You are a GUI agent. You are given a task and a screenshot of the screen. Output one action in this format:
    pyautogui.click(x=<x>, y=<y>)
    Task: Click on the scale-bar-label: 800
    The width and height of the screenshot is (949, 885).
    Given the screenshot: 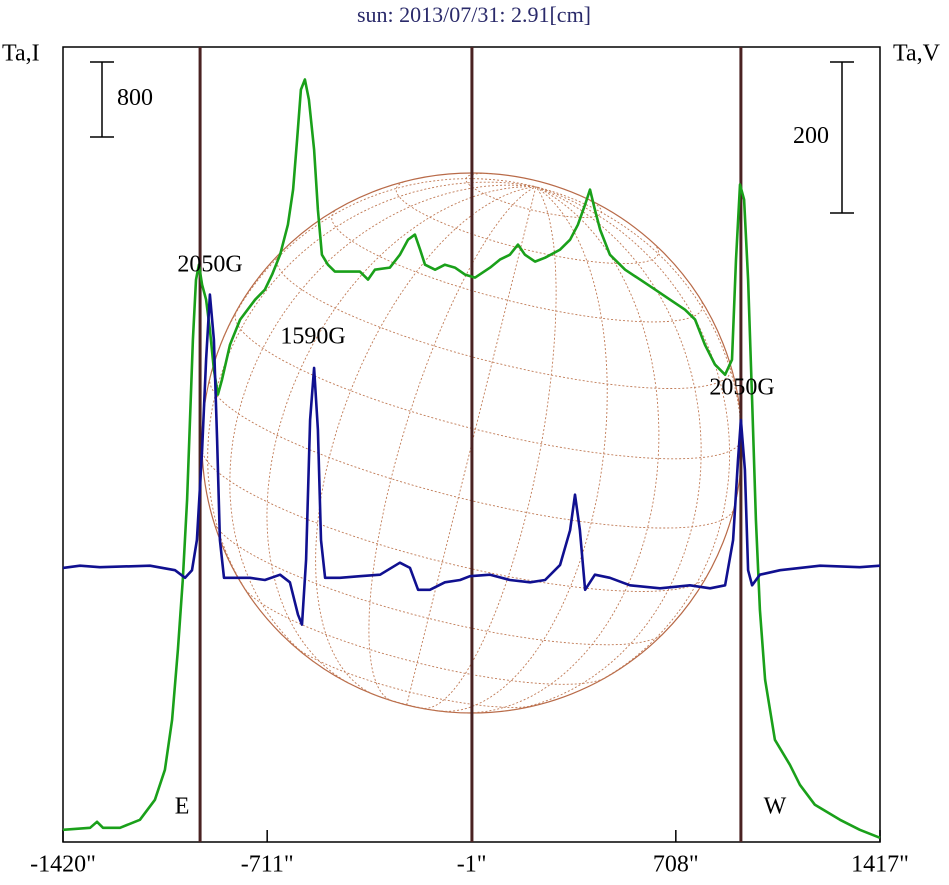 What is the action you would take?
    pyautogui.click(x=135, y=98)
    